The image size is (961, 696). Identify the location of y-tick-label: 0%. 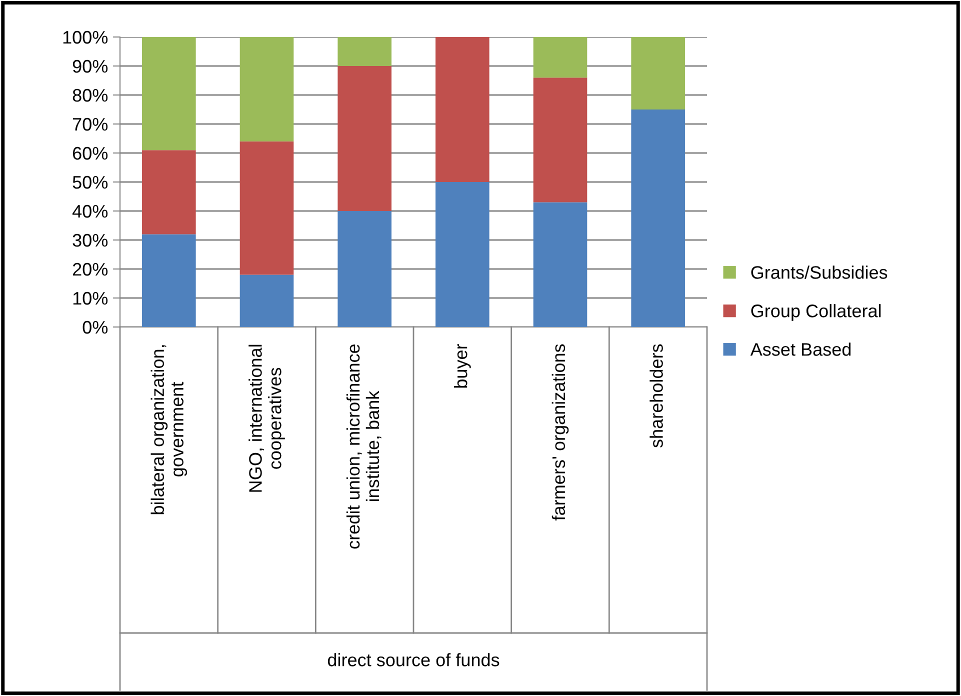
(95, 327).